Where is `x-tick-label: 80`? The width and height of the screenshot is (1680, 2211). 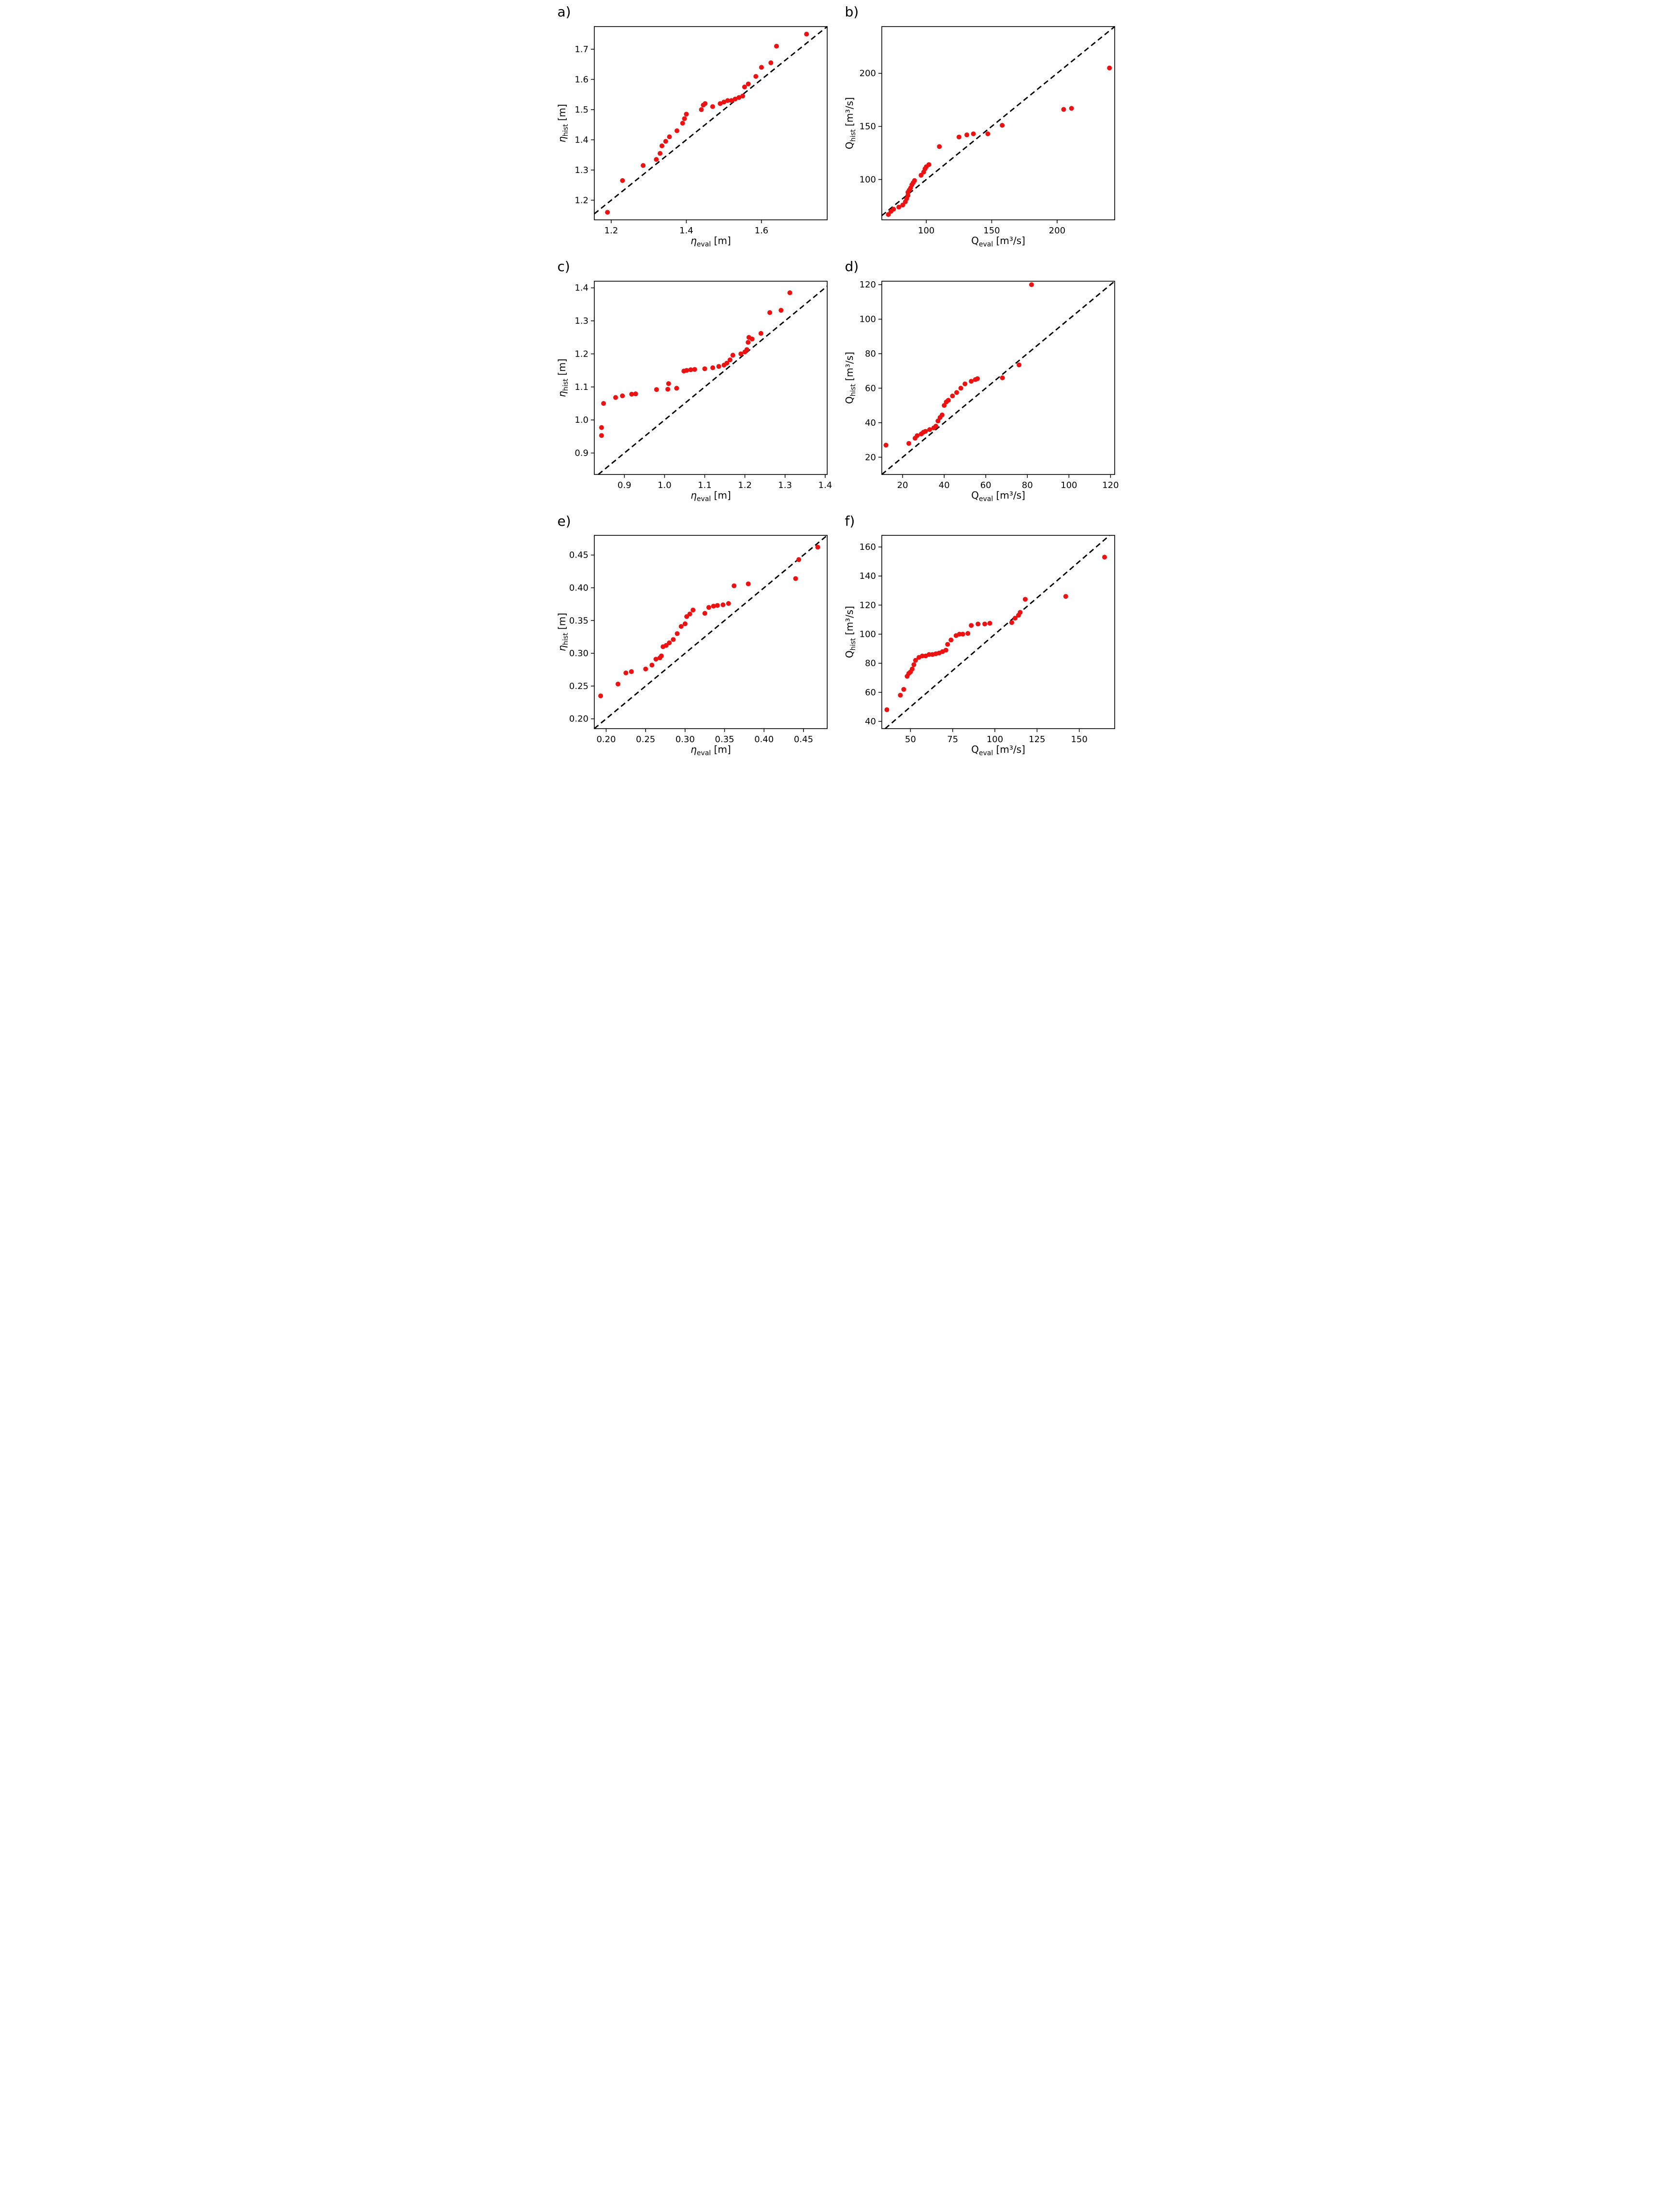
x-tick-label: 80 is located at coordinates (1027, 485).